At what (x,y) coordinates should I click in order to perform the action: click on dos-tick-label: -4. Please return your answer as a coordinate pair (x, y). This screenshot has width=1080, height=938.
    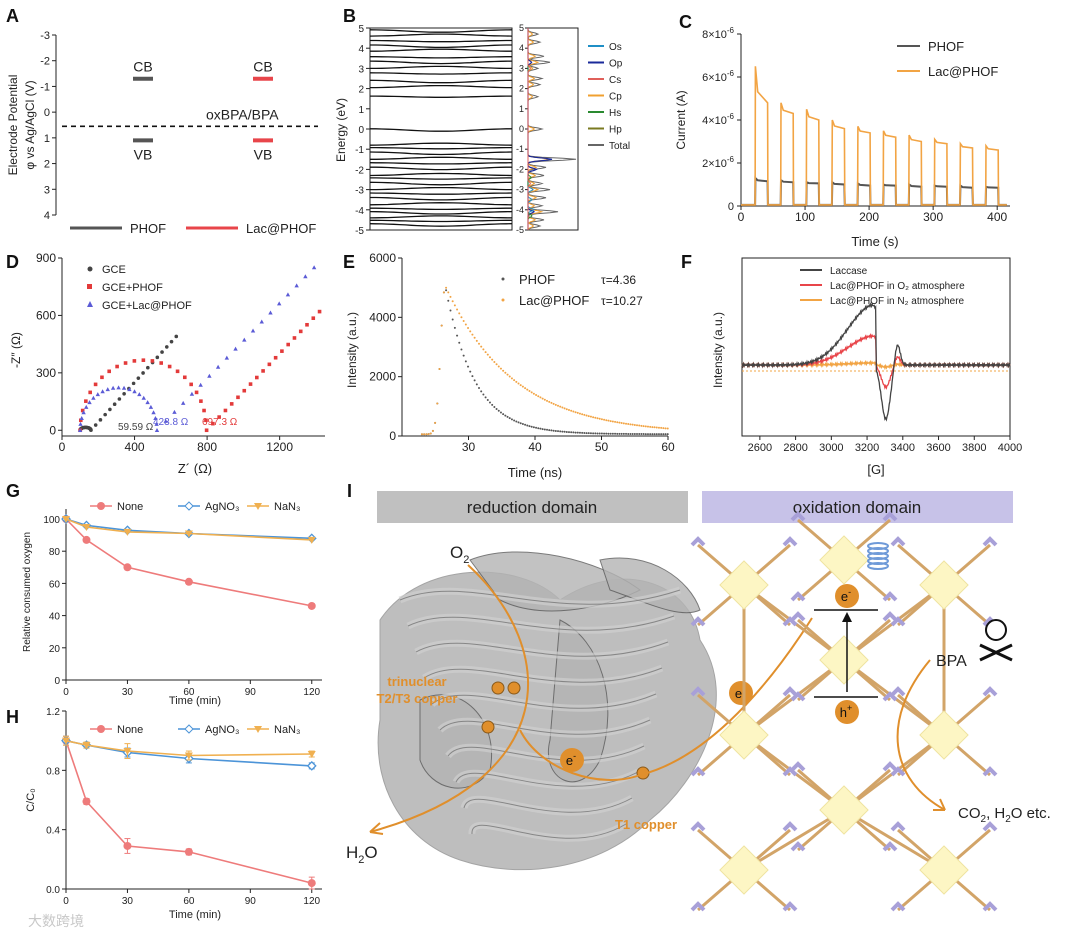
    Looking at the image, I should click on (520, 210).